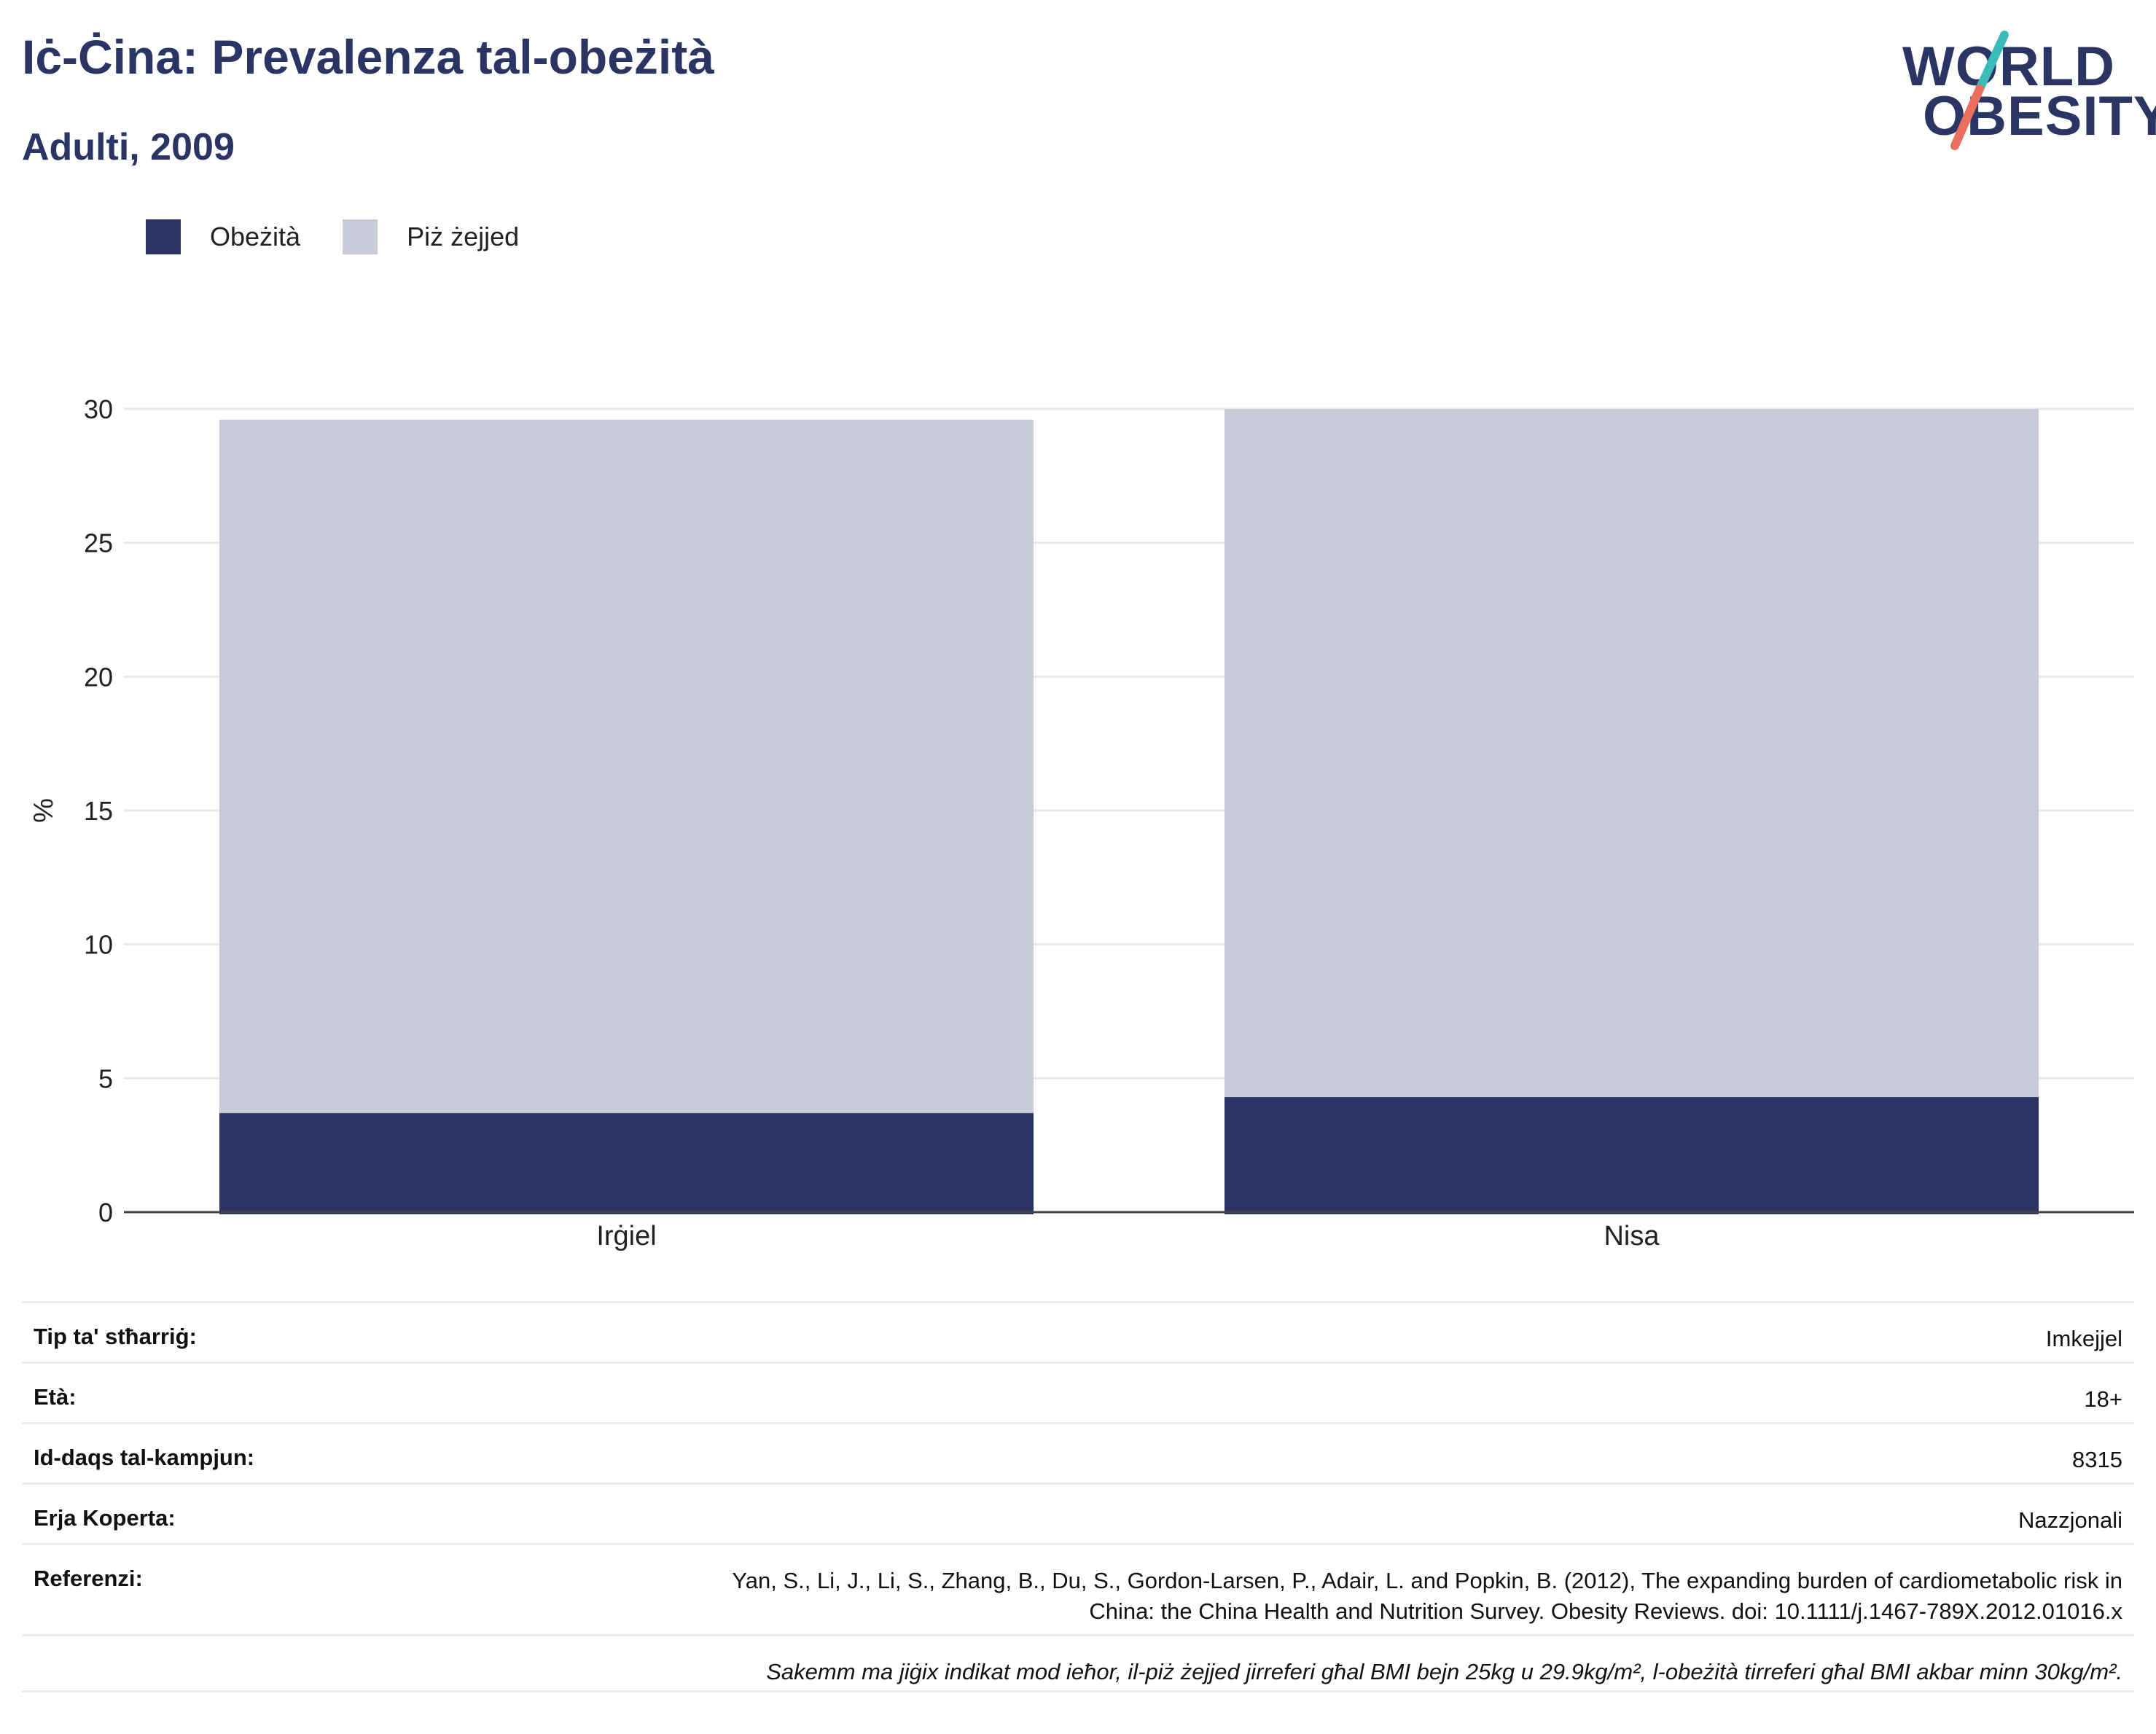  What do you see at coordinates (1078, 1392) in the screenshot?
I see `info-row-age: Età: 18+` at bounding box center [1078, 1392].